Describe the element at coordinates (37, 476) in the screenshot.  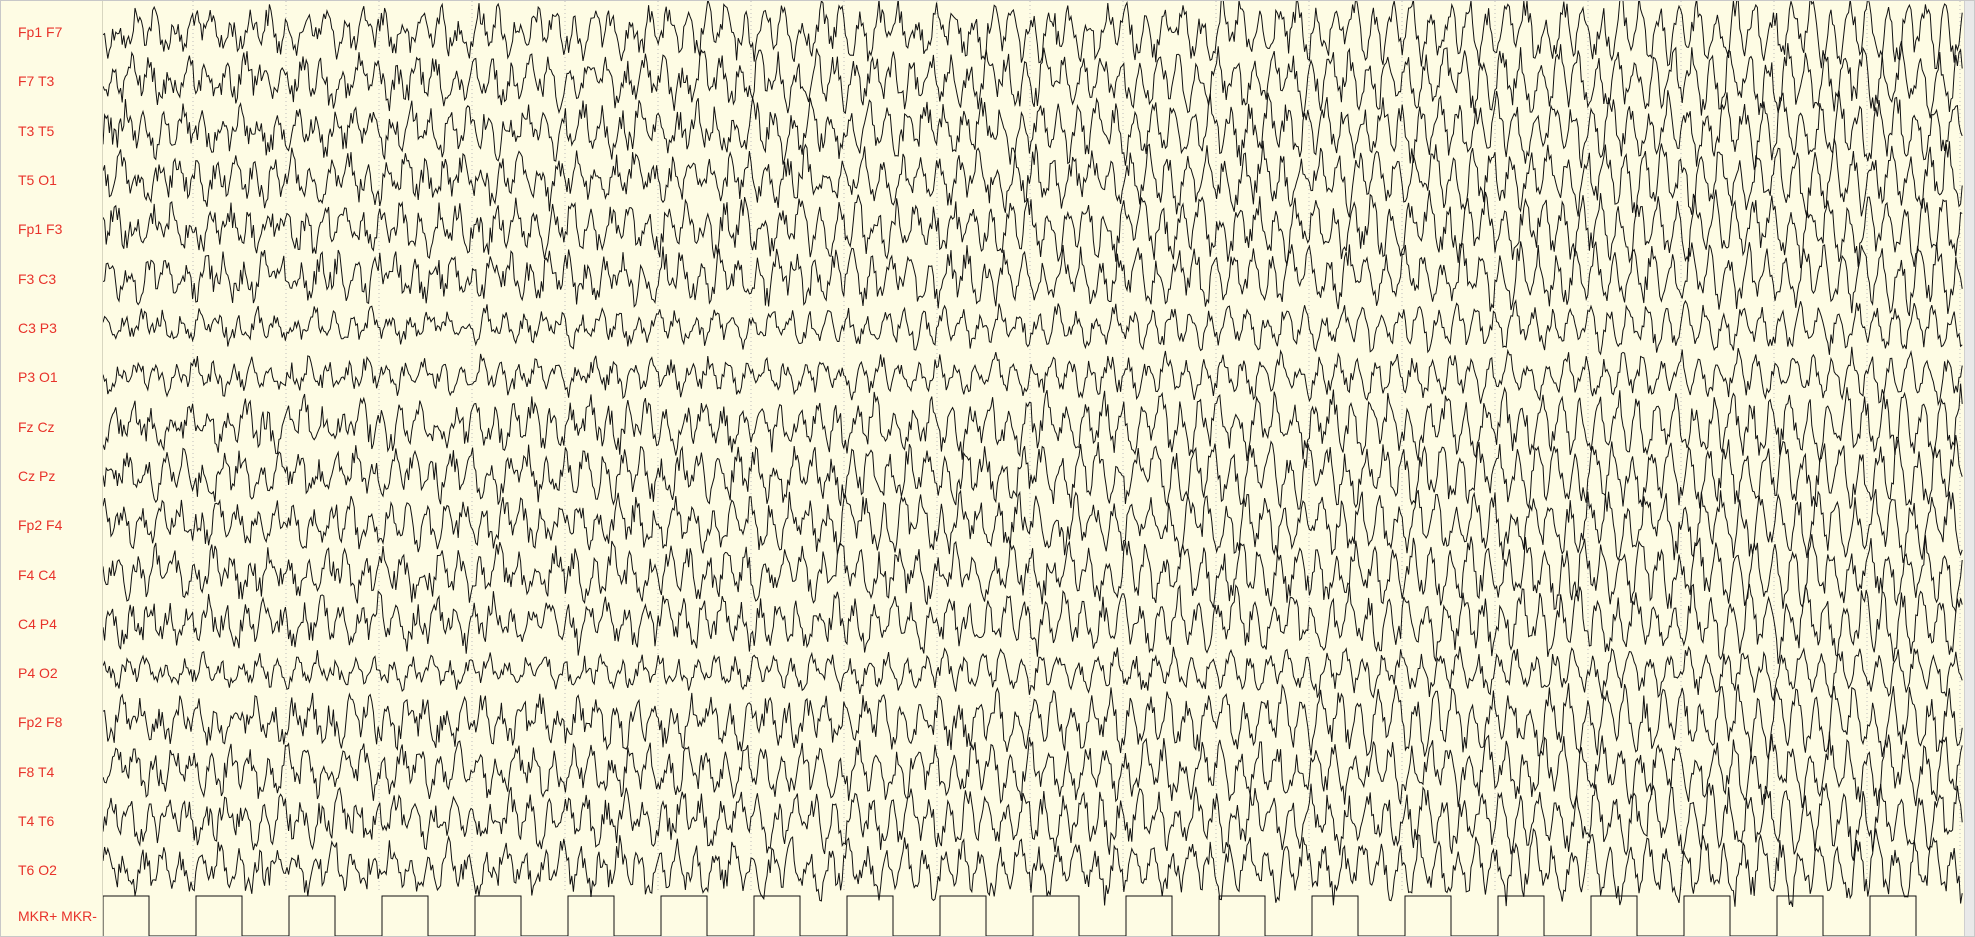
I see `channel-label-cz-pz: Cz Pz` at that location.